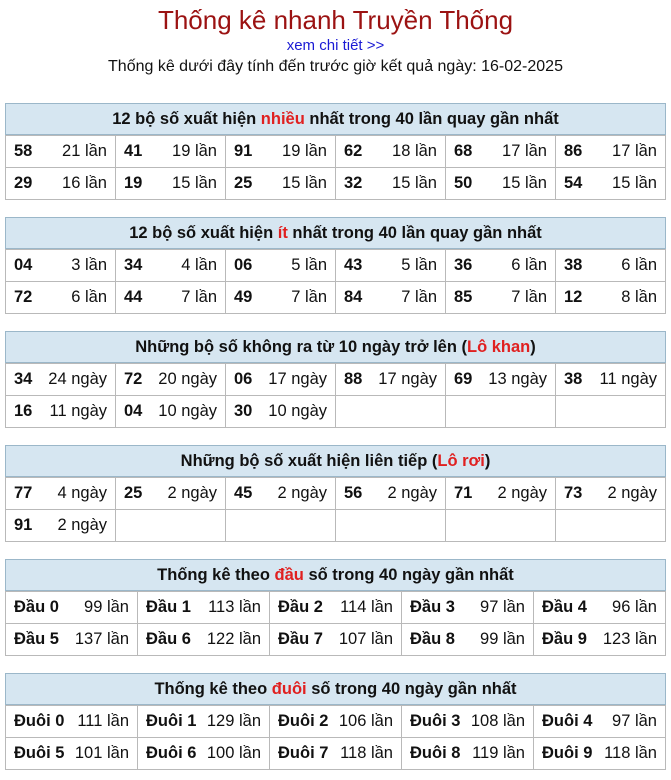 The height and width of the screenshot is (780, 671). What do you see at coordinates (366, 753) in the screenshot?
I see `stat-count: 118 lần` at bounding box center [366, 753].